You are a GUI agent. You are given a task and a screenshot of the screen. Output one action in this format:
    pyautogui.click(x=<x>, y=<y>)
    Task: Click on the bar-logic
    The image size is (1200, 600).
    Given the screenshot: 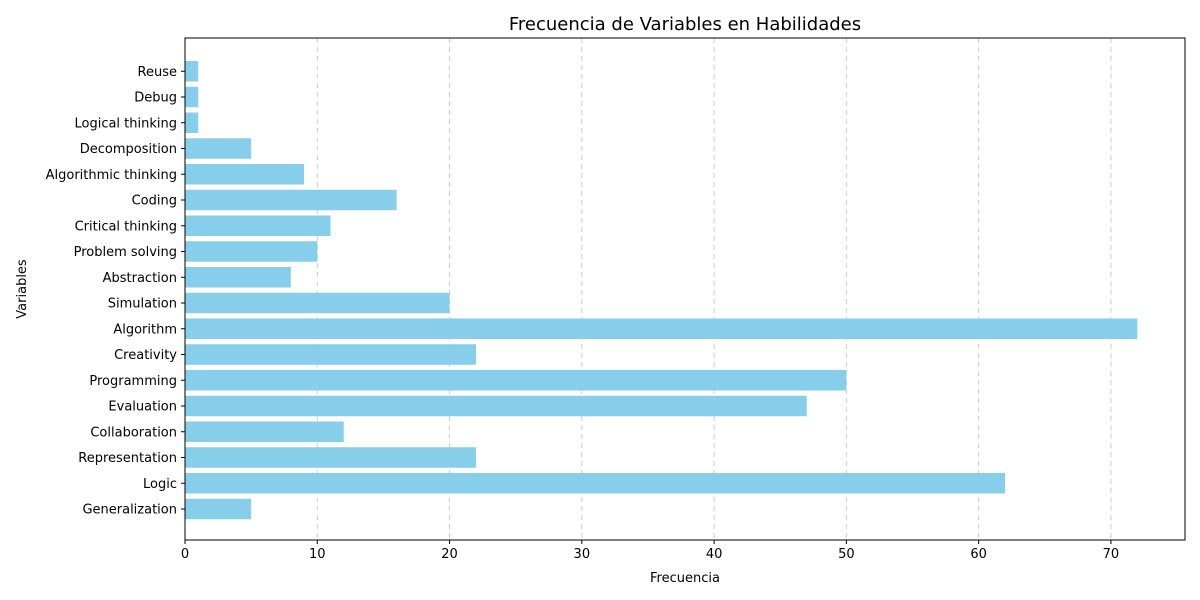 What is the action you would take?
    pyautogui.click(x=595, y=483)
    